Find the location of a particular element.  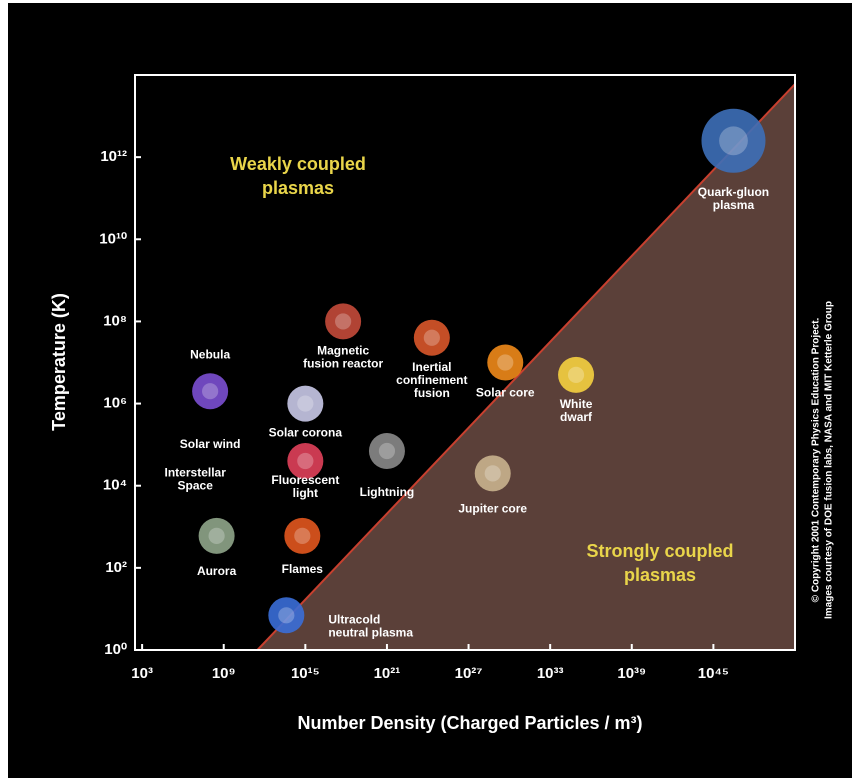

x-tick-label: 10²¹ is located at coordinates (387, 673).